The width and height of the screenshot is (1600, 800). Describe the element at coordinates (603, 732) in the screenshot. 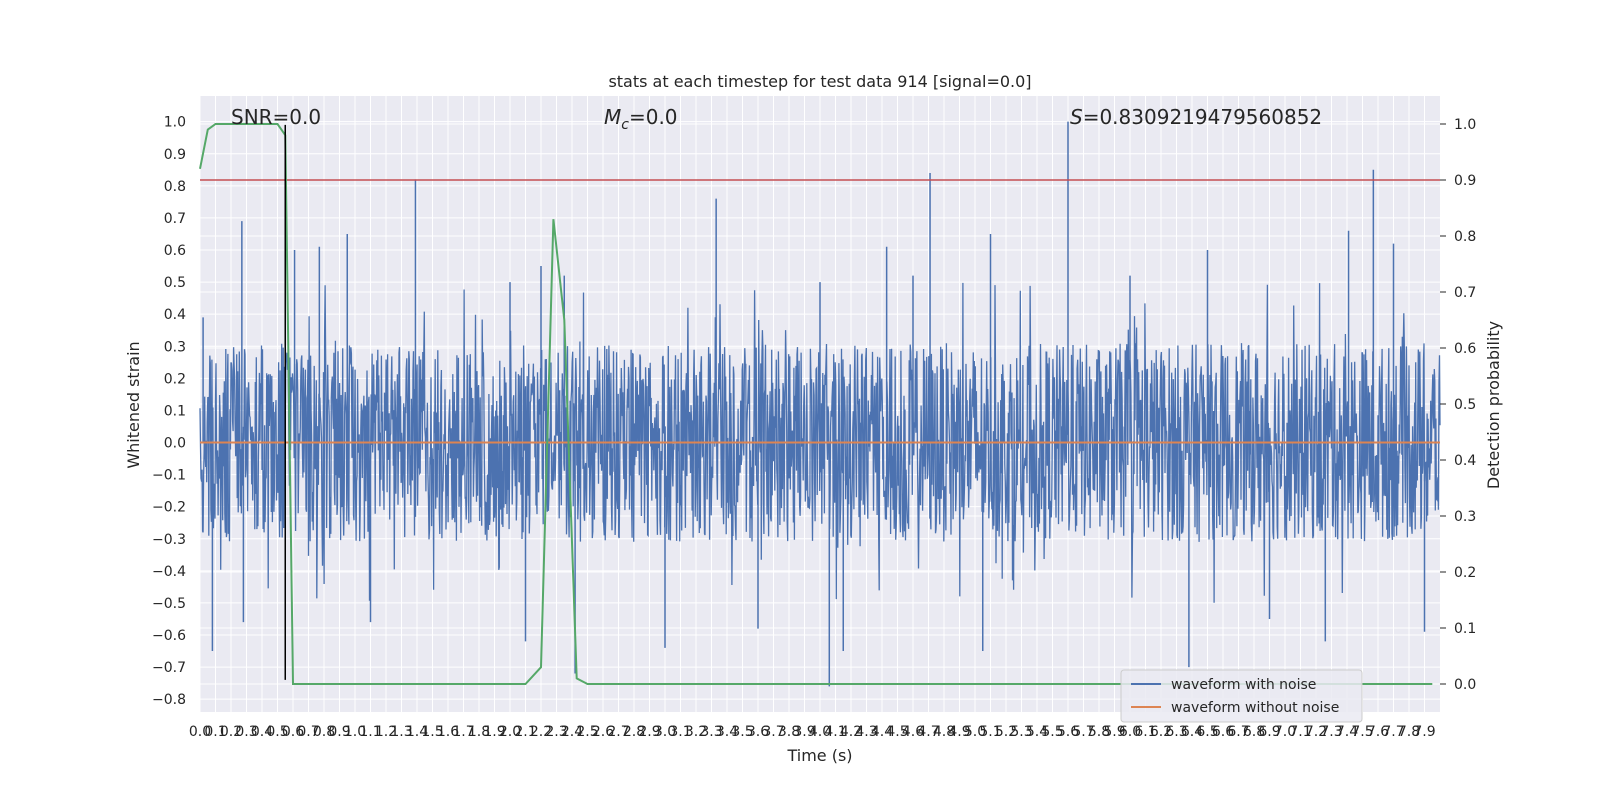

I see `x-tick-label: 2.6` at that location.